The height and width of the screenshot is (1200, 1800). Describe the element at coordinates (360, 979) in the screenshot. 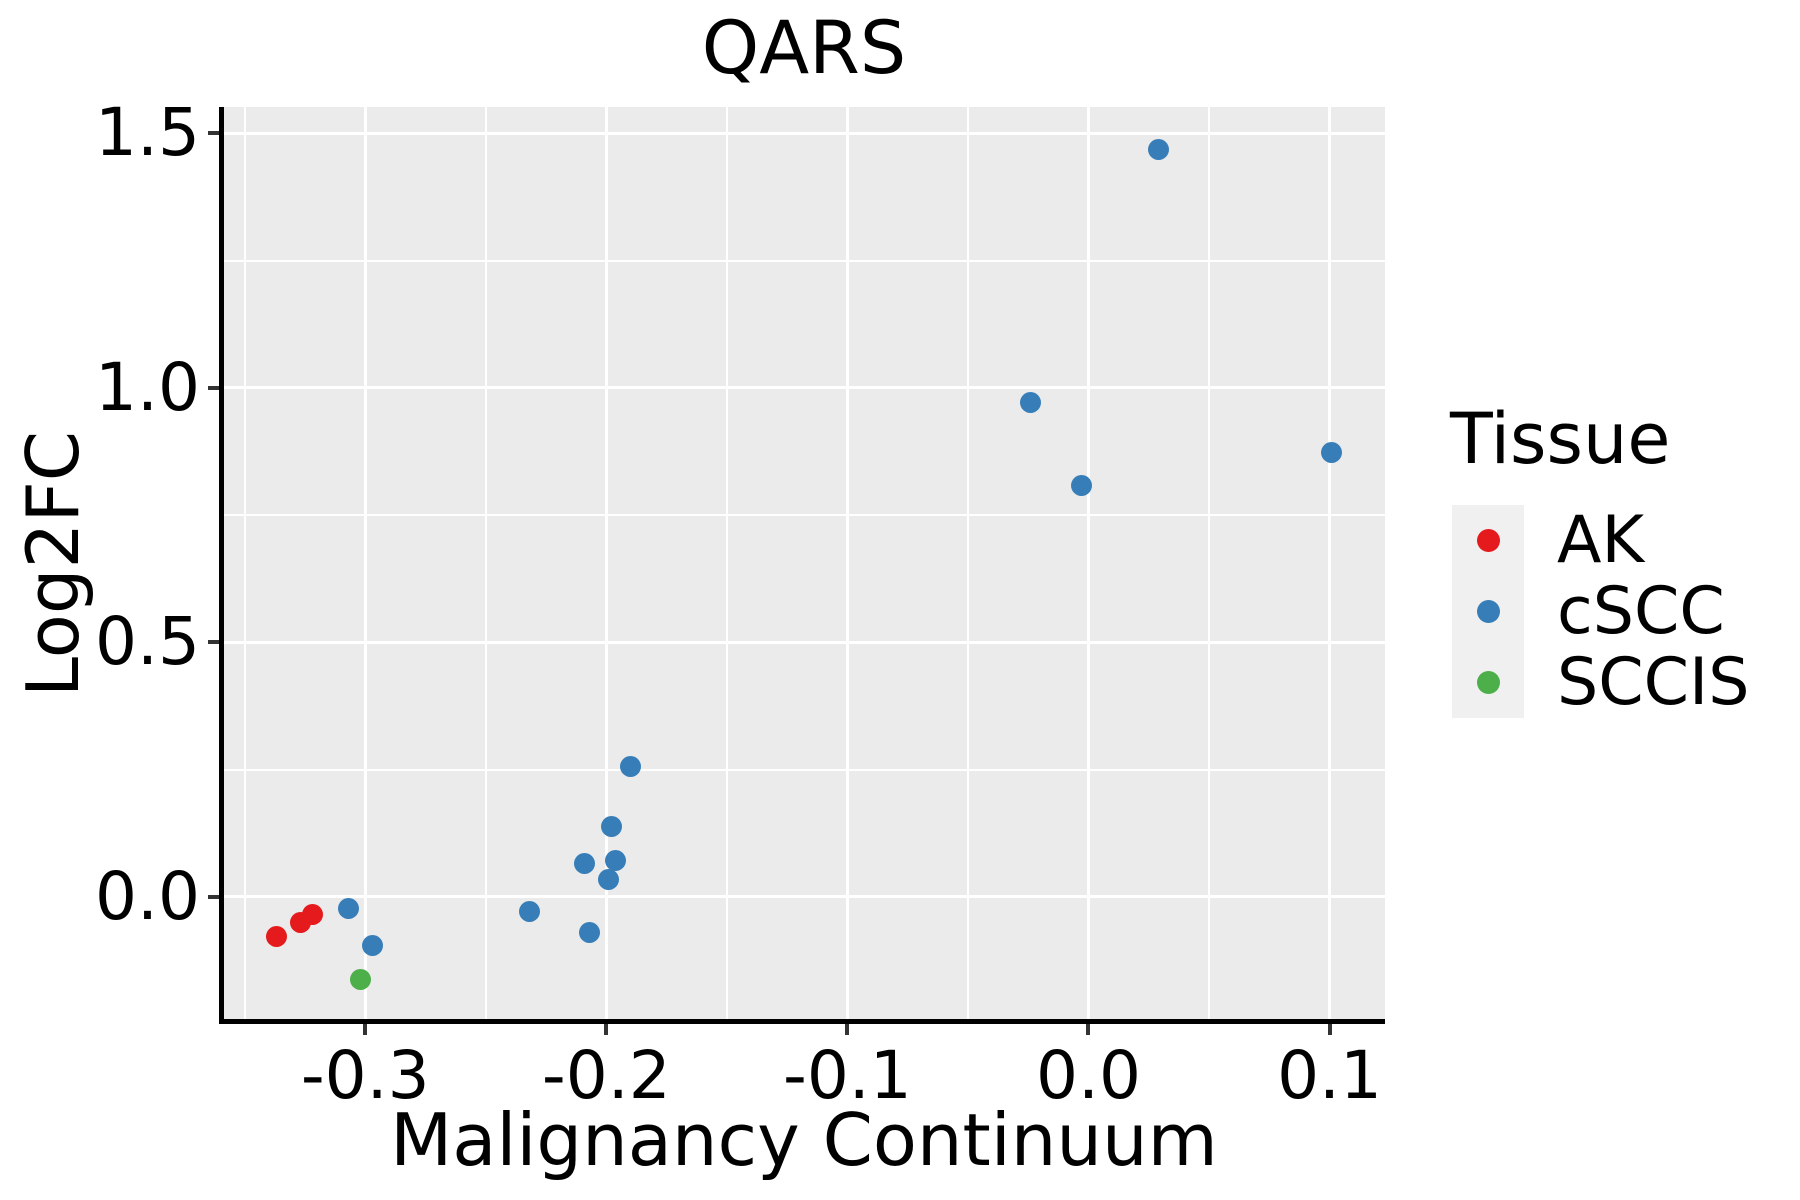

I see `data-point-sccis` at that location.